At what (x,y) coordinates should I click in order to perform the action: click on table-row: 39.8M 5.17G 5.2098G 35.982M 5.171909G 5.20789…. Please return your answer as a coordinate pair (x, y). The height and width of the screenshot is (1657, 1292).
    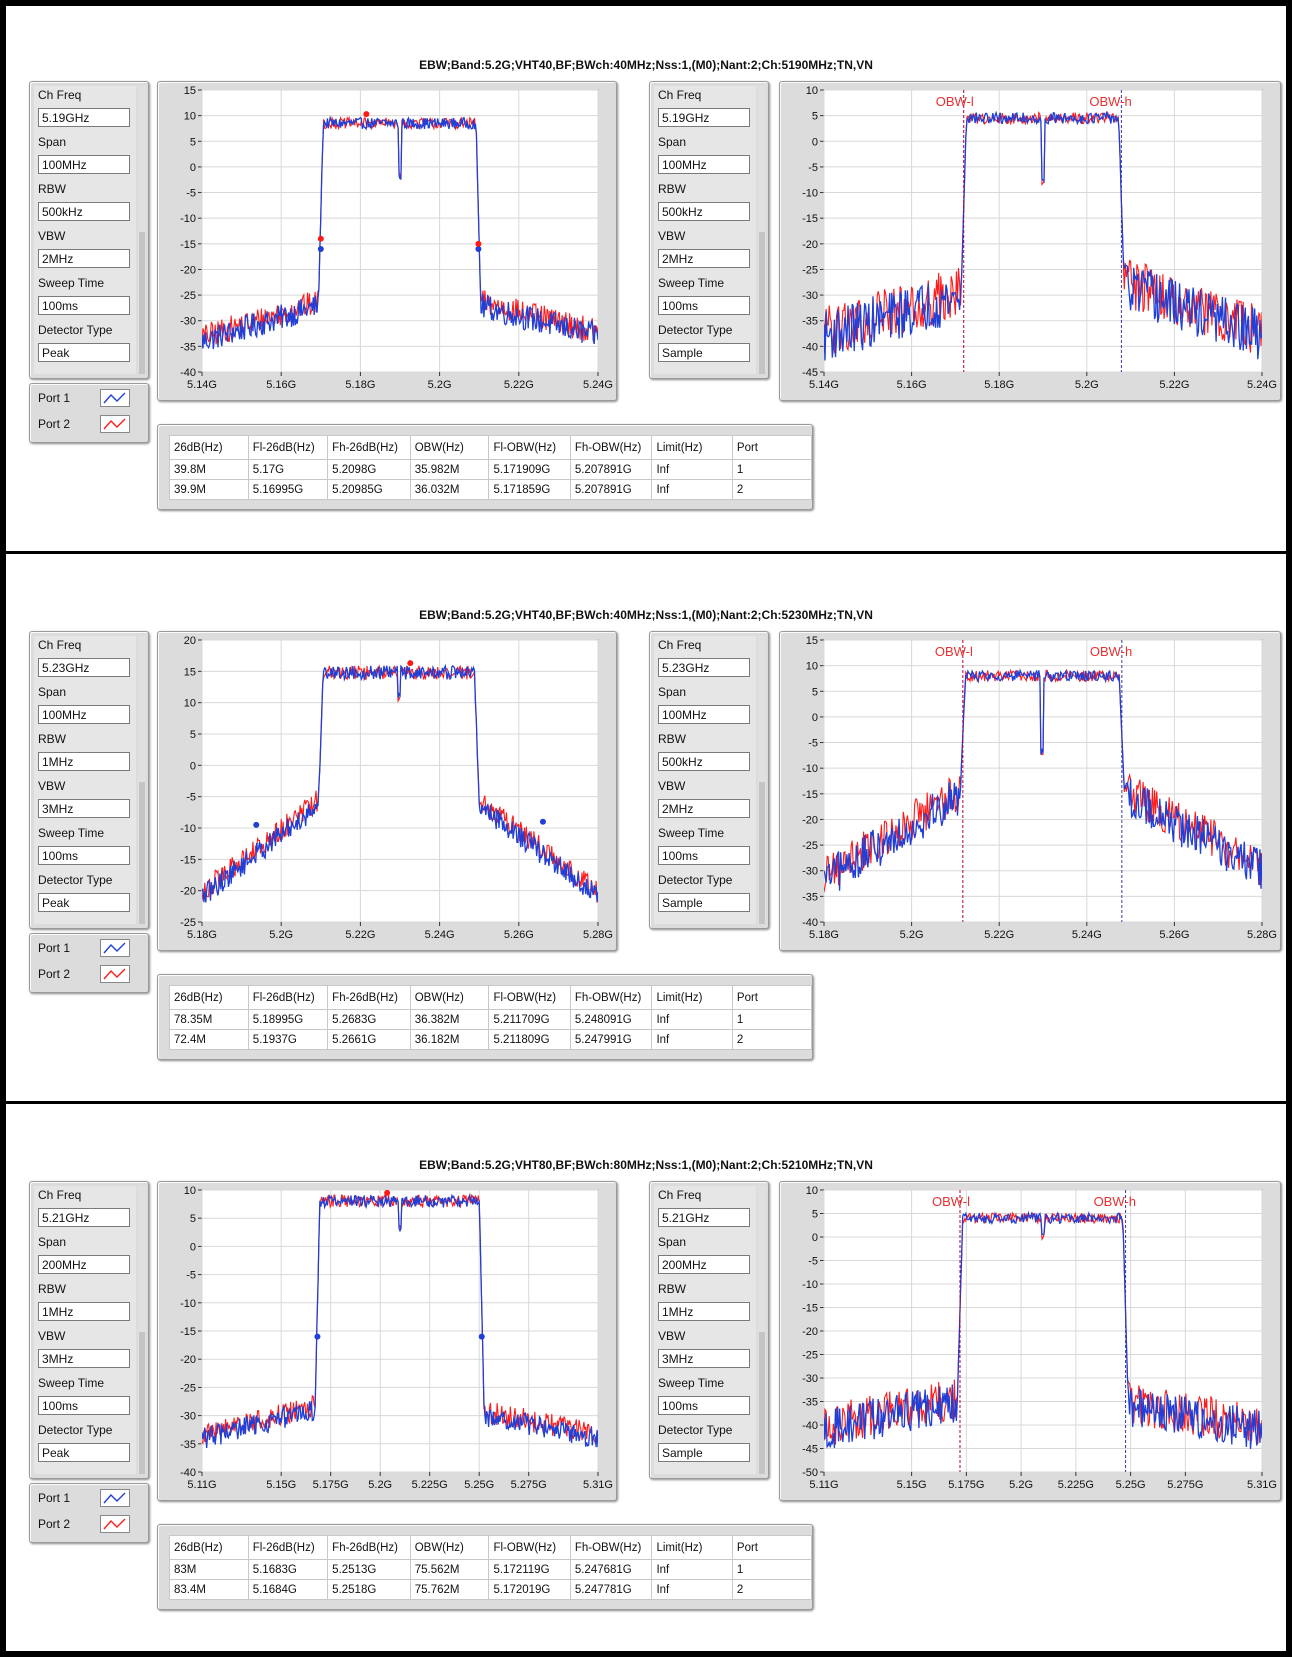
    Looking at the image, I should click on (491, 469).